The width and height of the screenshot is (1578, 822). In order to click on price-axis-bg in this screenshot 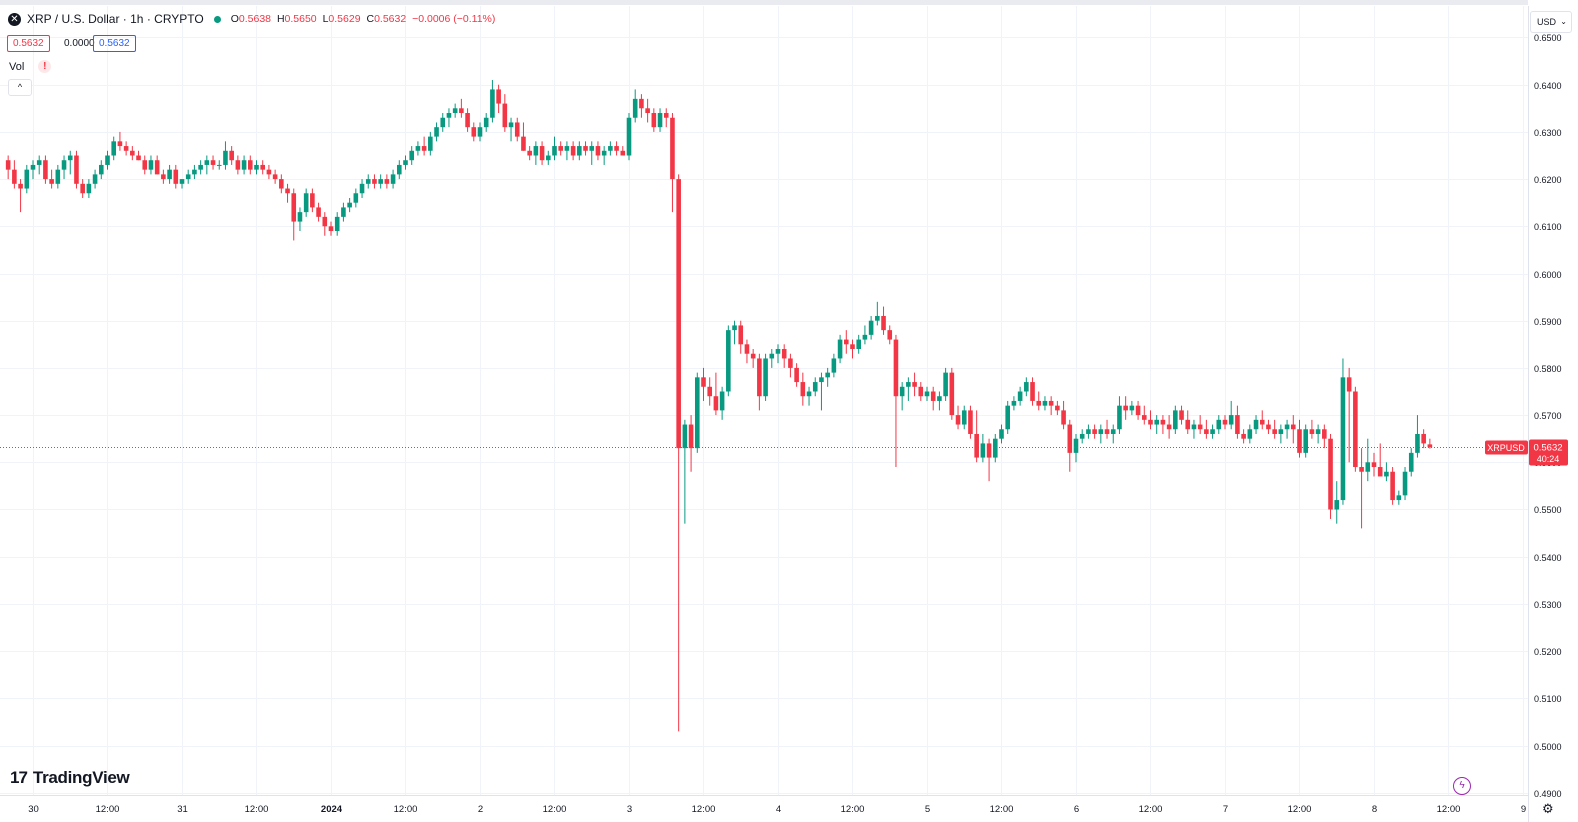, I will do `click(1553, 411)`.